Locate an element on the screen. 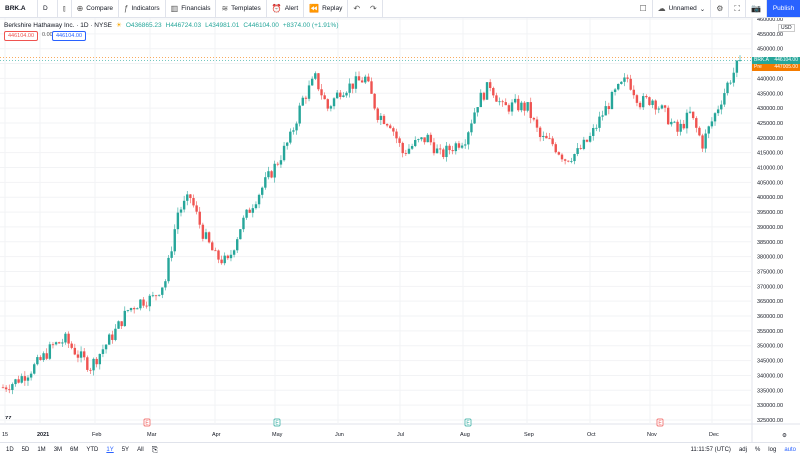 This screenshot has height=457, width=800. range-1m: 1M is located at coordinates (41, 450).